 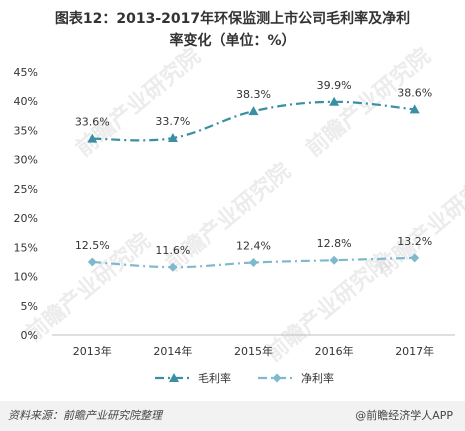 I want to click on data-label: 33.6%, so click(x=92, y=122).